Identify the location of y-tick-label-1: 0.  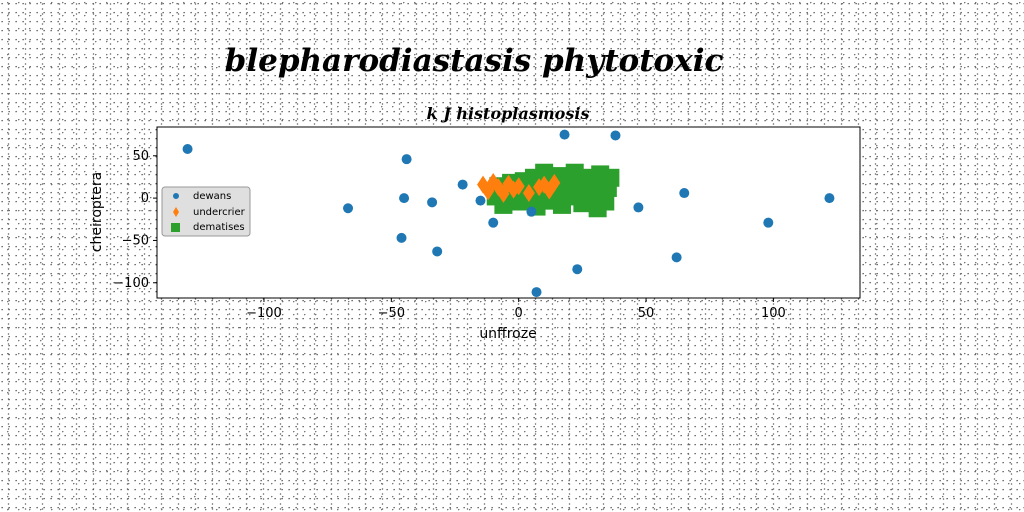
(145, 198).